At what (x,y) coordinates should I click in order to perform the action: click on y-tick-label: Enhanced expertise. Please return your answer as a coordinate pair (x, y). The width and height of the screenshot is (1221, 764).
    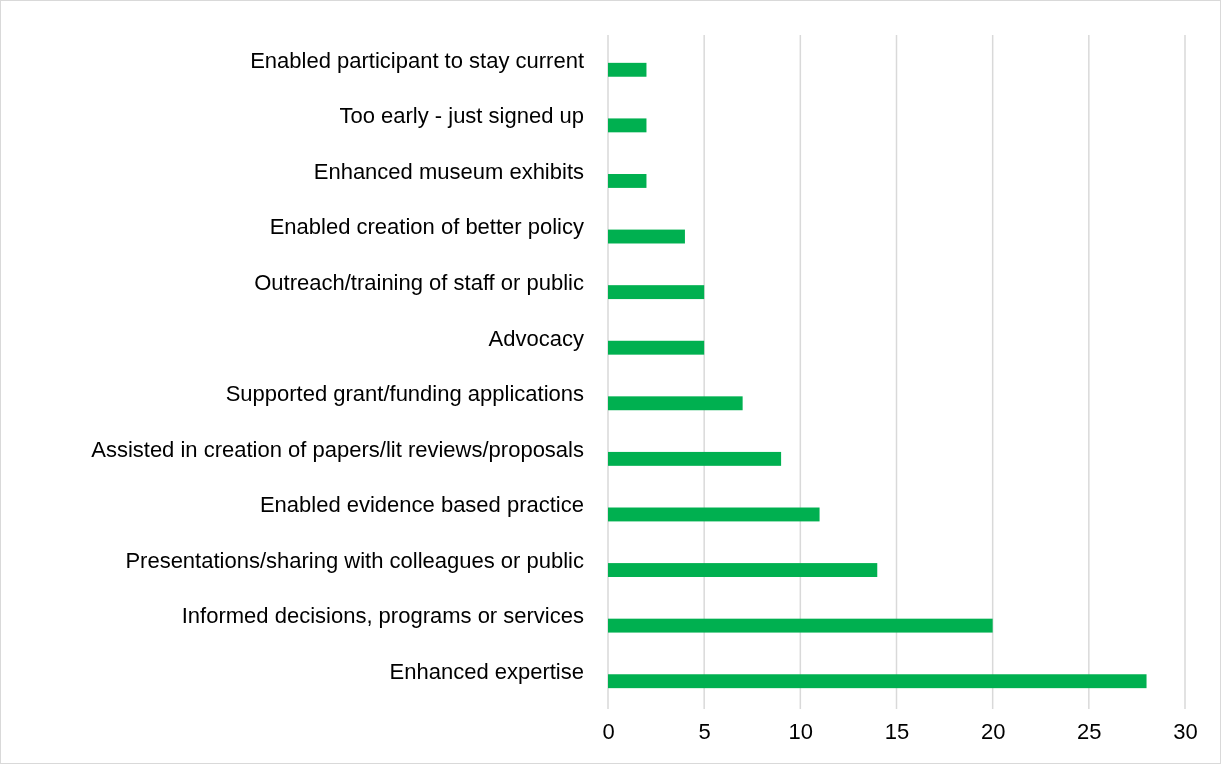
    Looking at the image, I should click on (486, 672).